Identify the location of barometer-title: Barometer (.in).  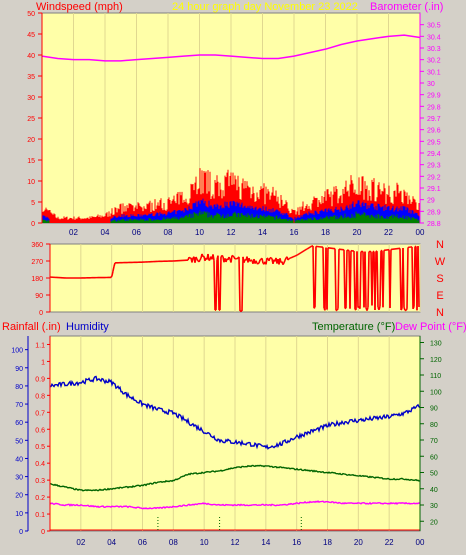
(406, 7).